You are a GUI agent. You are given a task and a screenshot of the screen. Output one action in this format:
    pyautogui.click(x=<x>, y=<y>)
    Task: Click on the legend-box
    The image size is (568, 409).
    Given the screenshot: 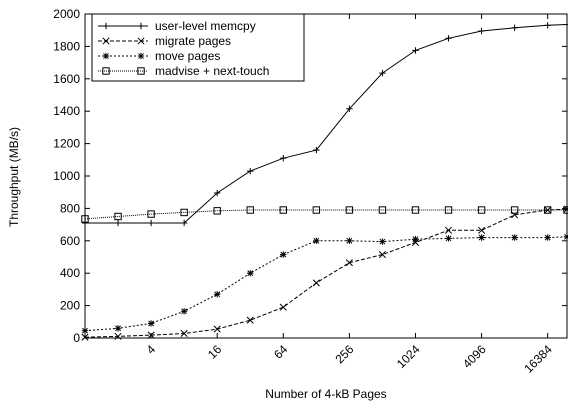 What is the action you would take?
    pyautogui.click(x=198, y=47)
    